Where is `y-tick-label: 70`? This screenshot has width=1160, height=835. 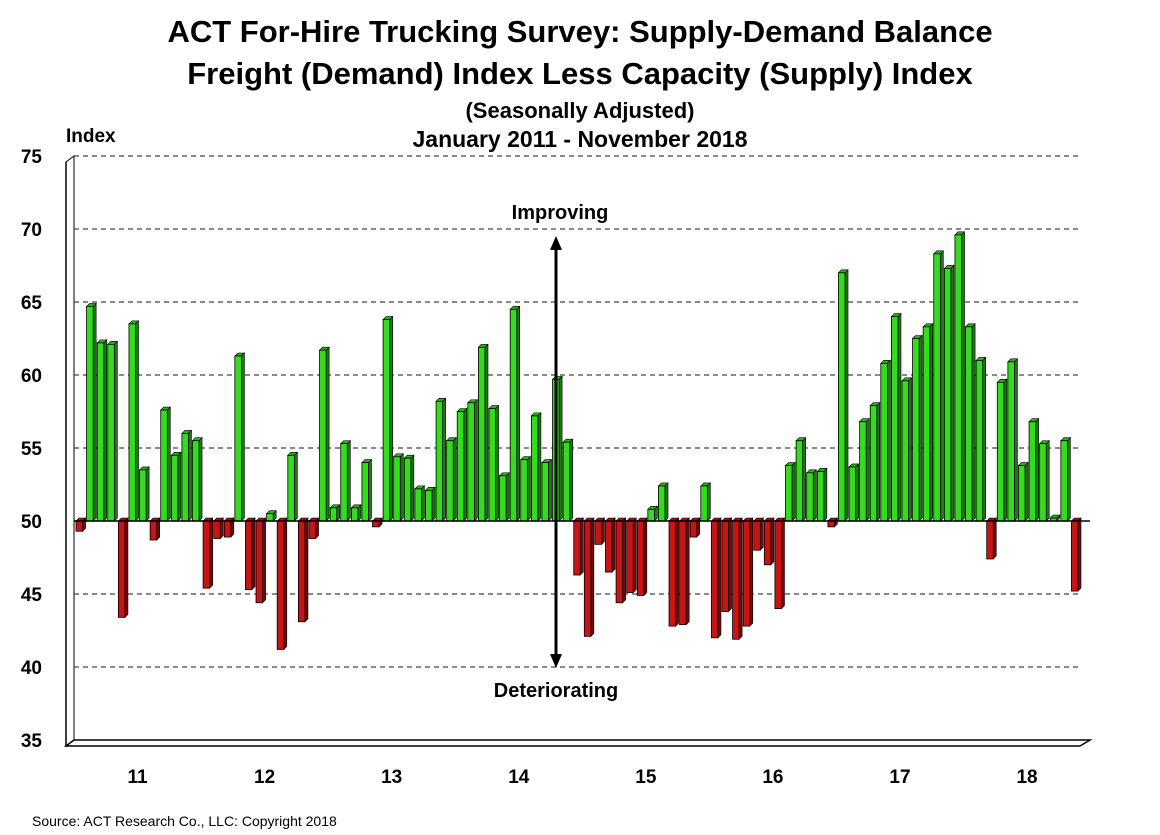 y-tick-label: 70 is located at coordinates (31, 230).